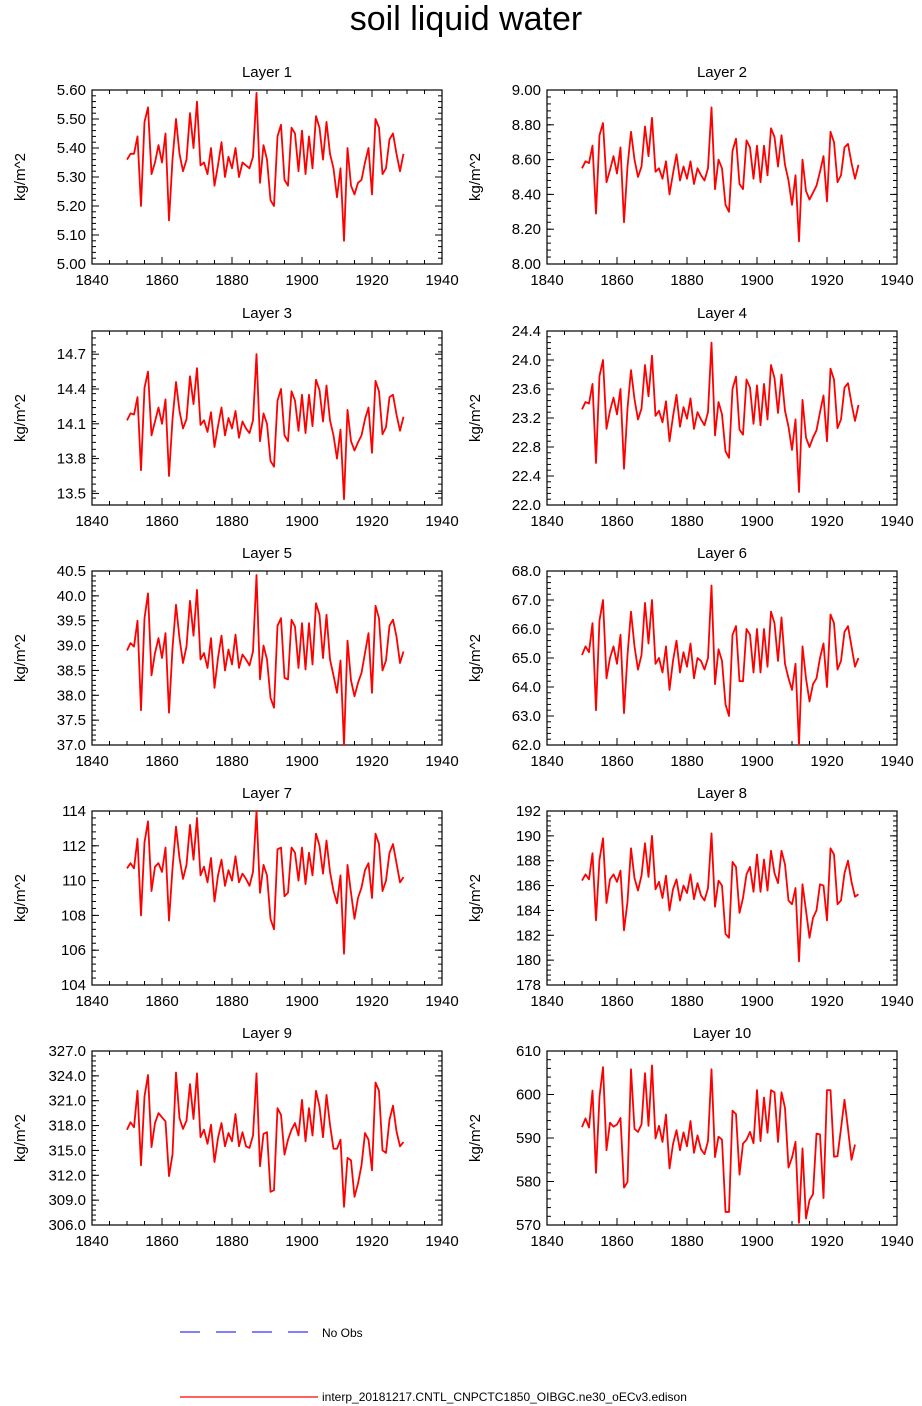 Image resolution: width=922 pixels, height=1406 pixels. I want to click on y-tick-label: 14.1, so click(71, 424).